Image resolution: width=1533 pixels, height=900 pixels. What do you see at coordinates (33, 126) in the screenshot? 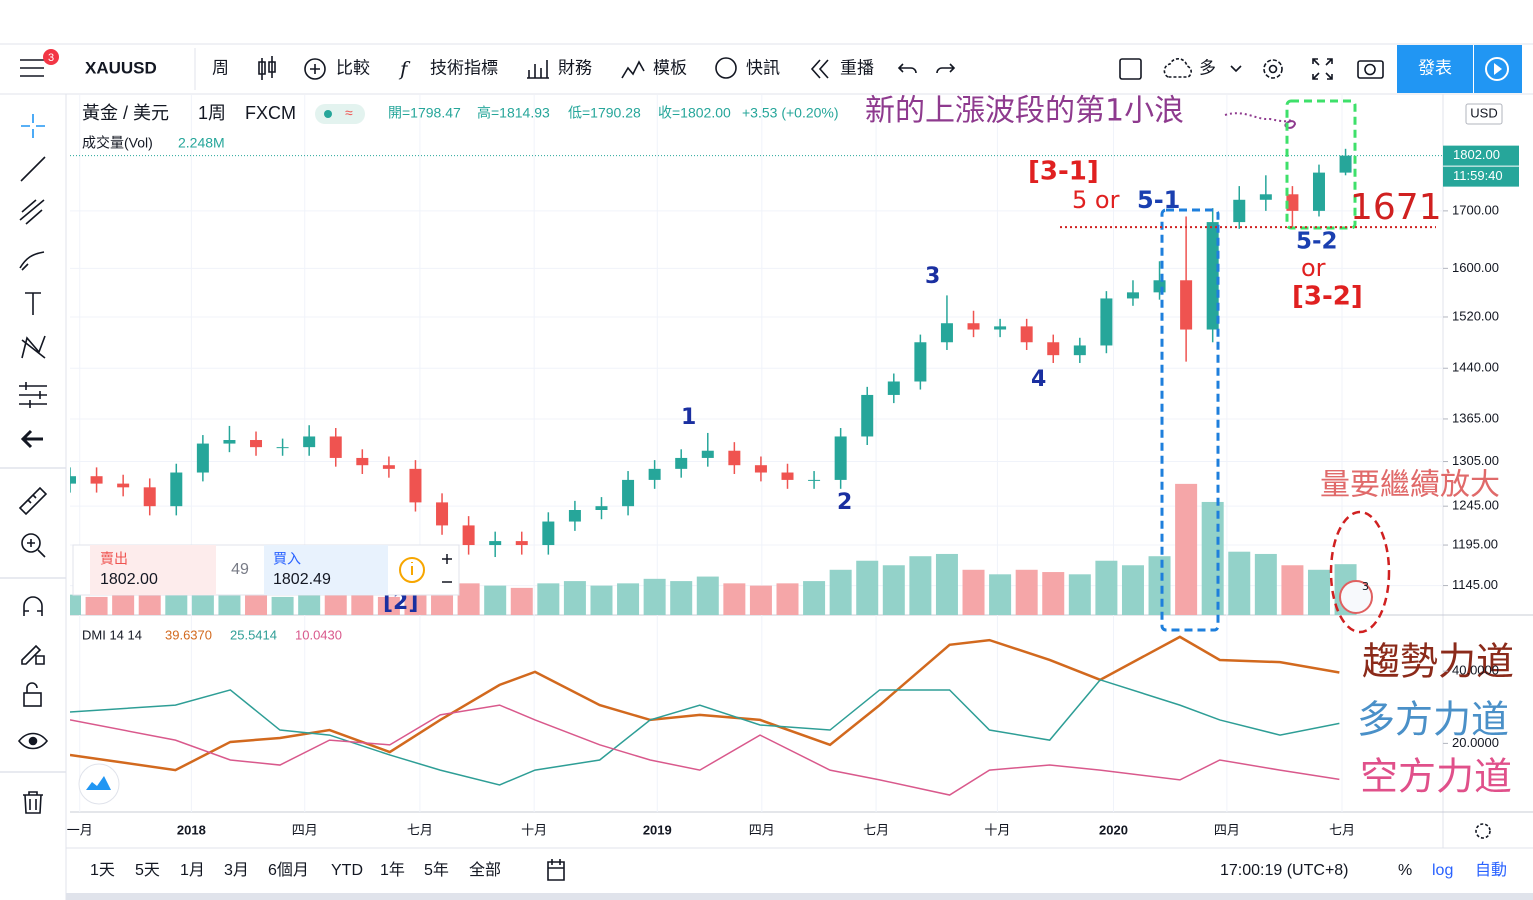
I see `crosshair-tool` at bounding box center [33, 126].